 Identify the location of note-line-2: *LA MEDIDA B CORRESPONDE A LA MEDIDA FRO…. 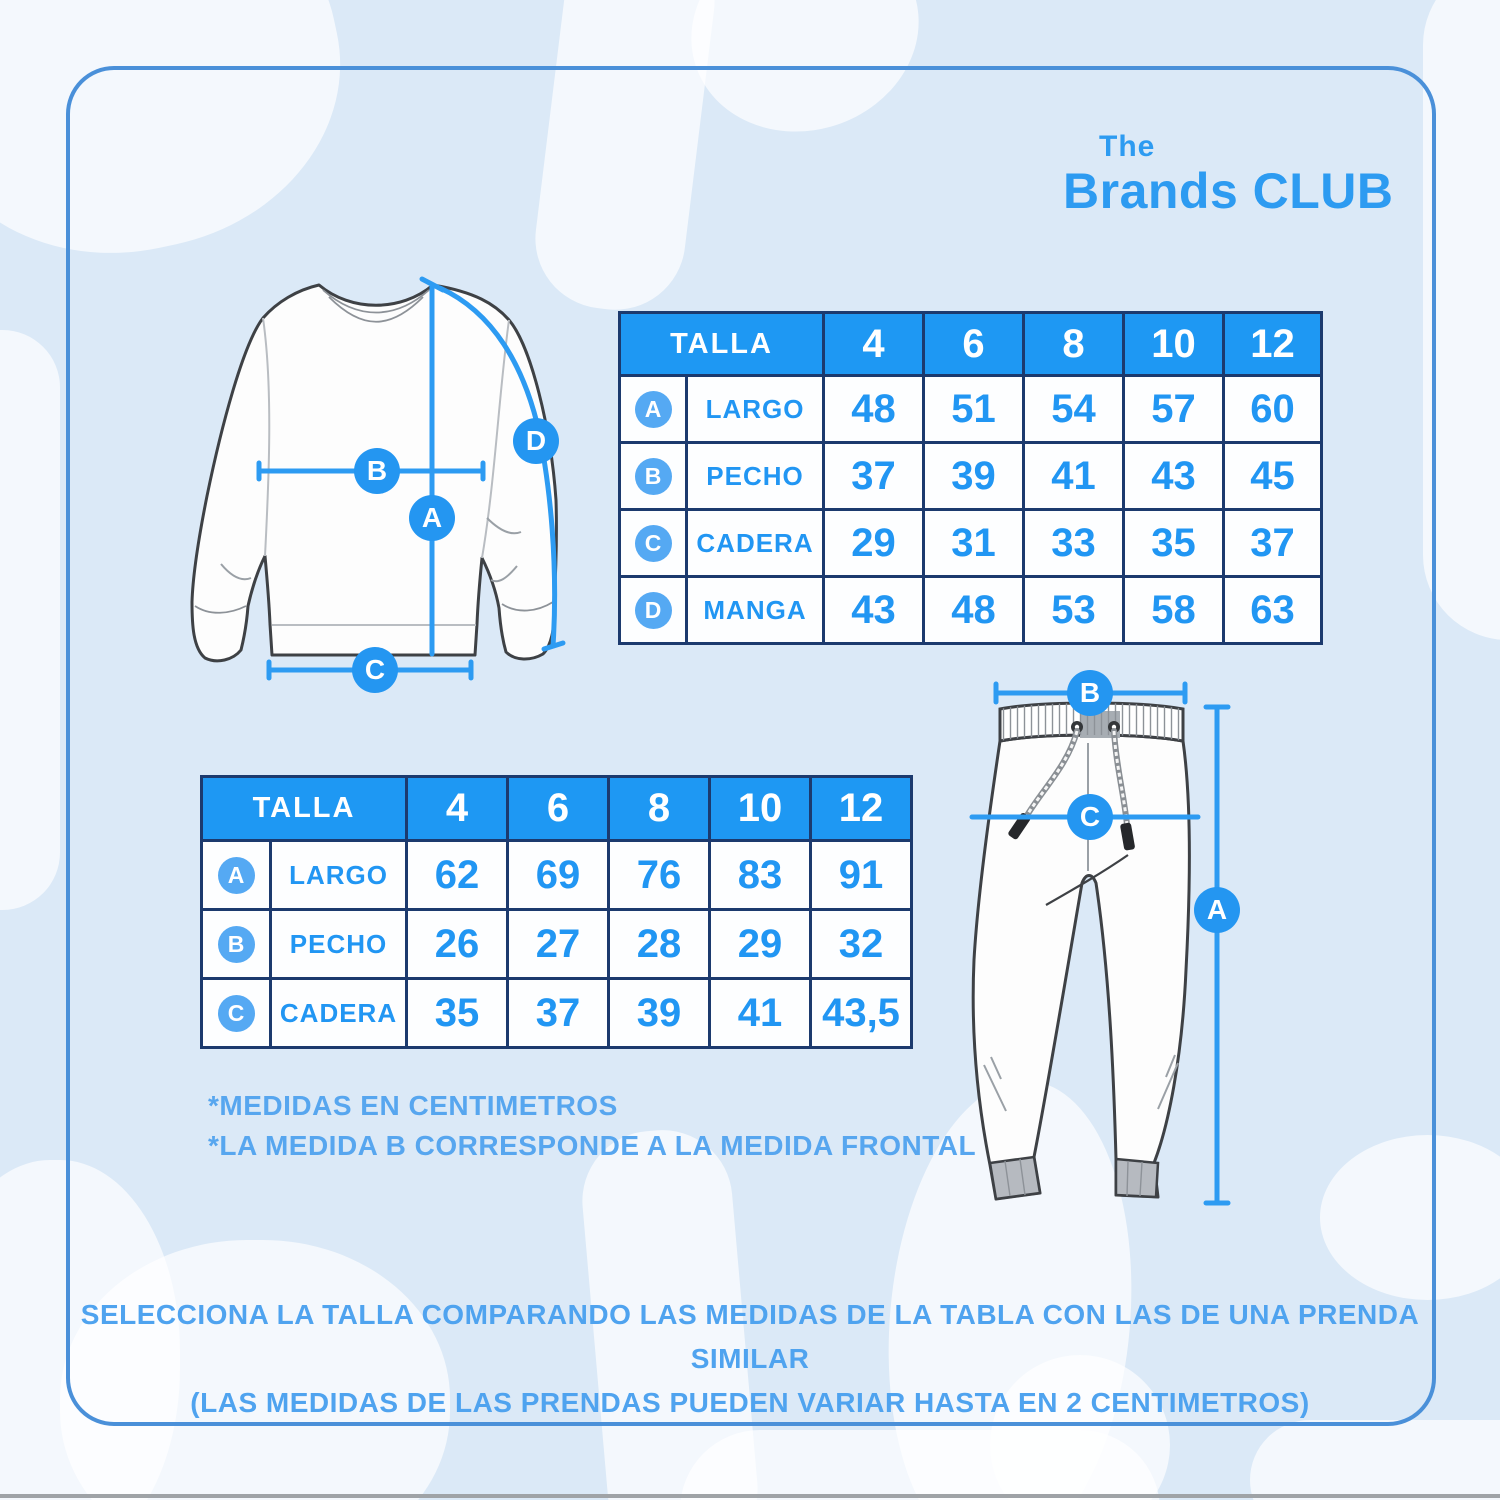
(592, 1145).